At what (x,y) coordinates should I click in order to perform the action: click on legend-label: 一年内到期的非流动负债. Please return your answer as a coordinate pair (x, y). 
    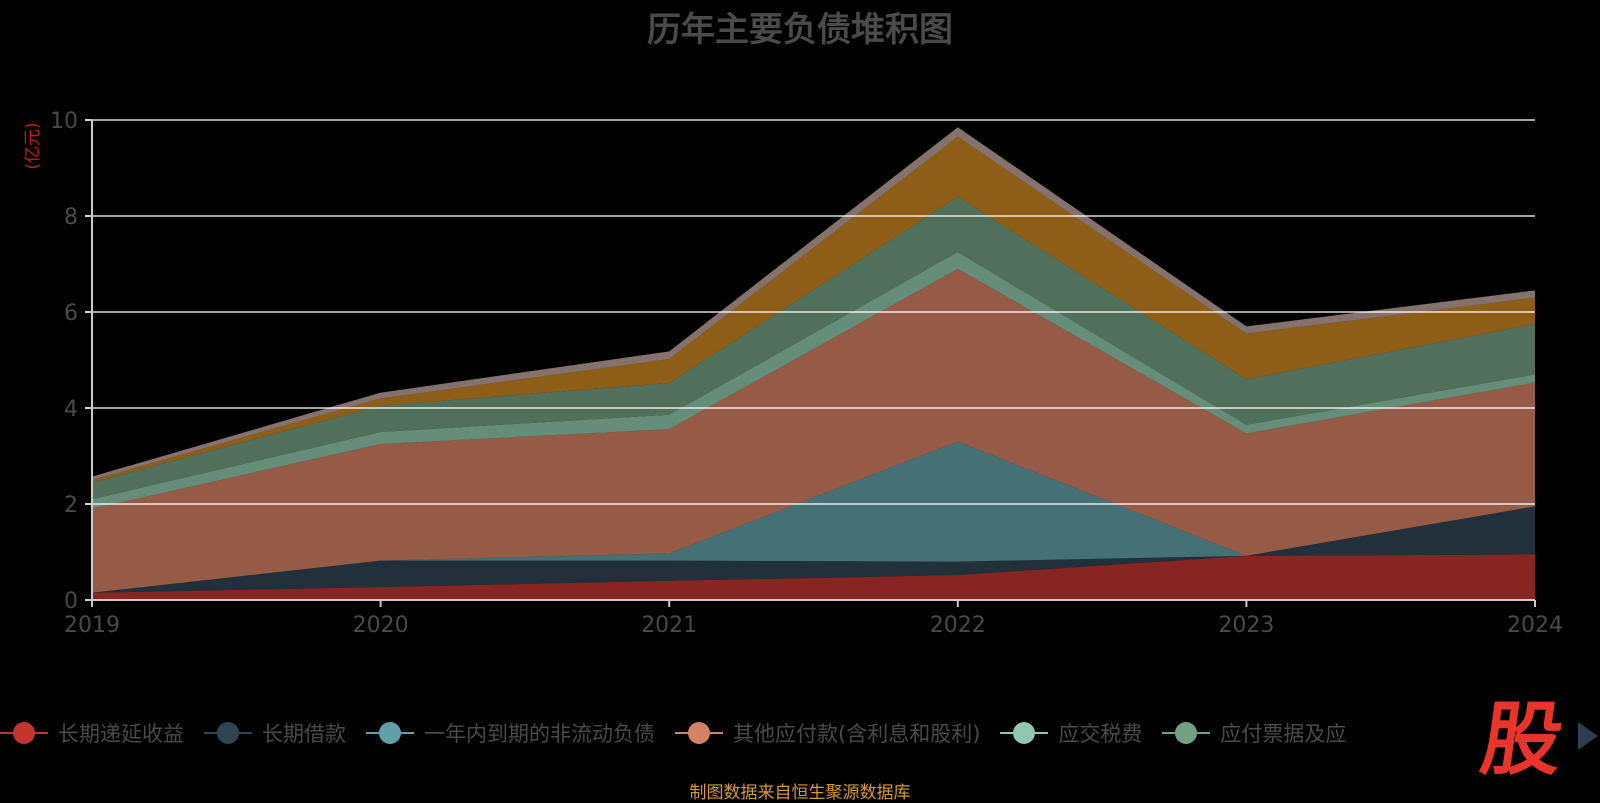
    Looking at the image, I should click on (539, 734).